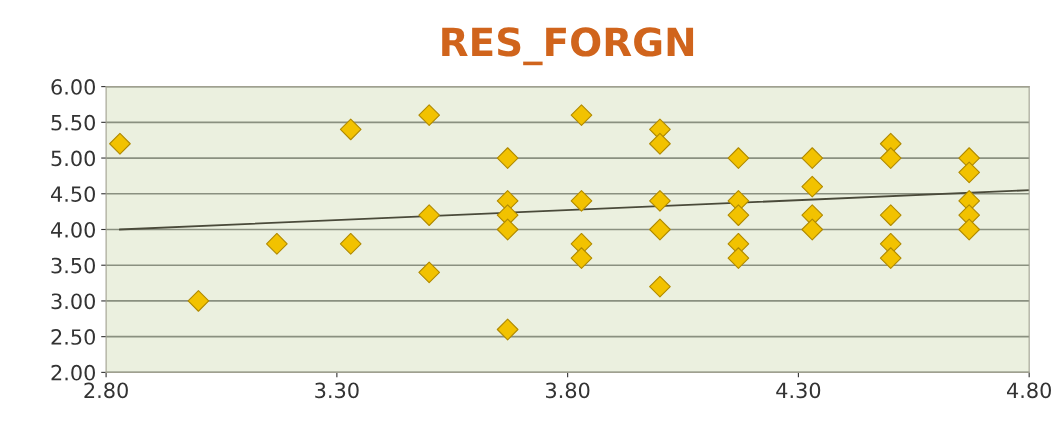 This screenshot has height=433, width=1061. Describe the element at coordinates (568, 46) in the screenshot. I see `chart-title: RES_FORGN` at that location.